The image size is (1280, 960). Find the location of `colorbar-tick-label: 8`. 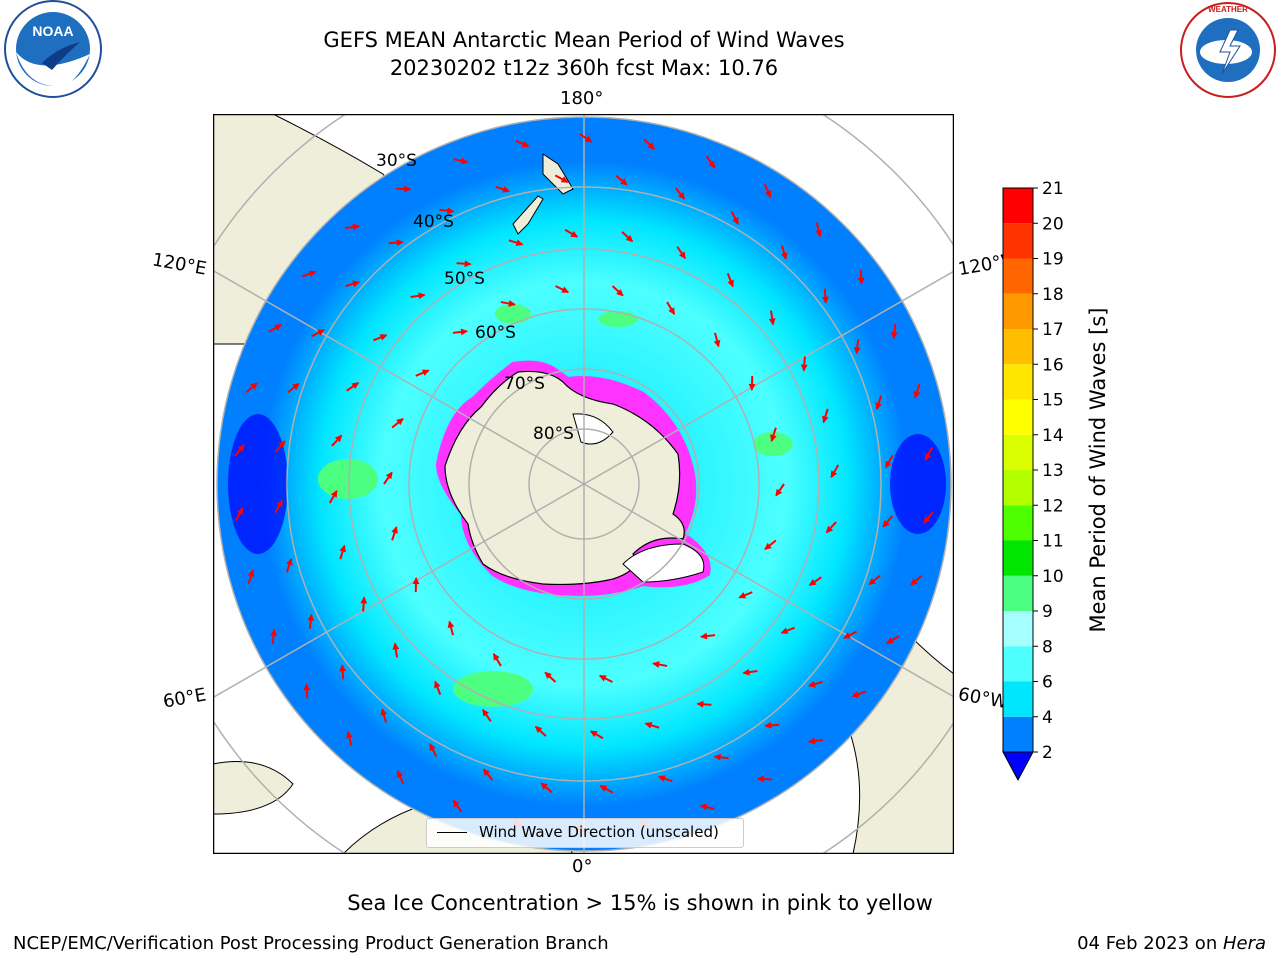

colorbar-tick-label: 8 is located at coordinates (1047, 647).